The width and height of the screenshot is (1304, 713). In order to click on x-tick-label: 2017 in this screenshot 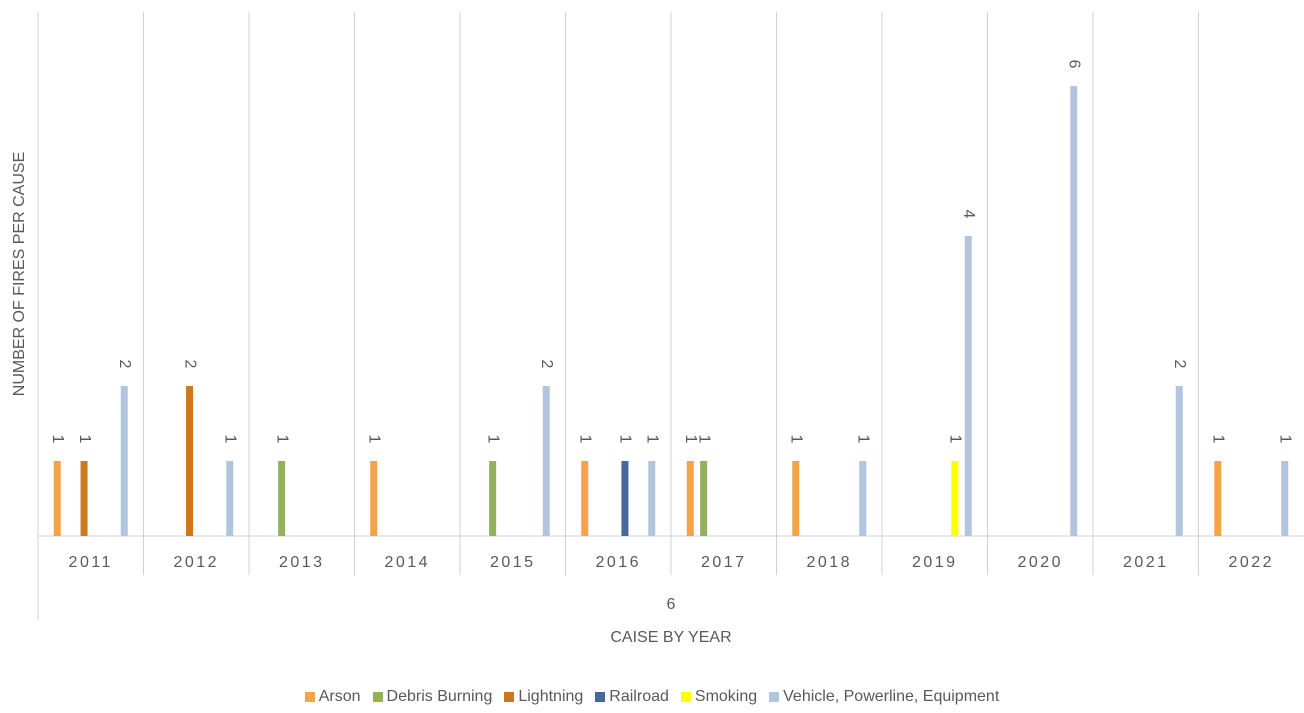, I will do `click(724, 562)`.